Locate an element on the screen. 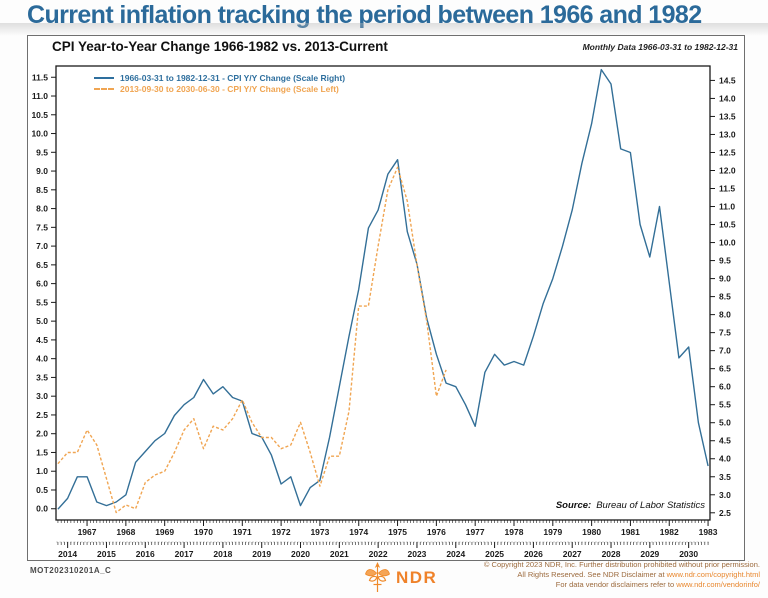 The image size is (768, 598). source-note: Source: Bureau of Labor Statistics is located at coordinates (630, 505).